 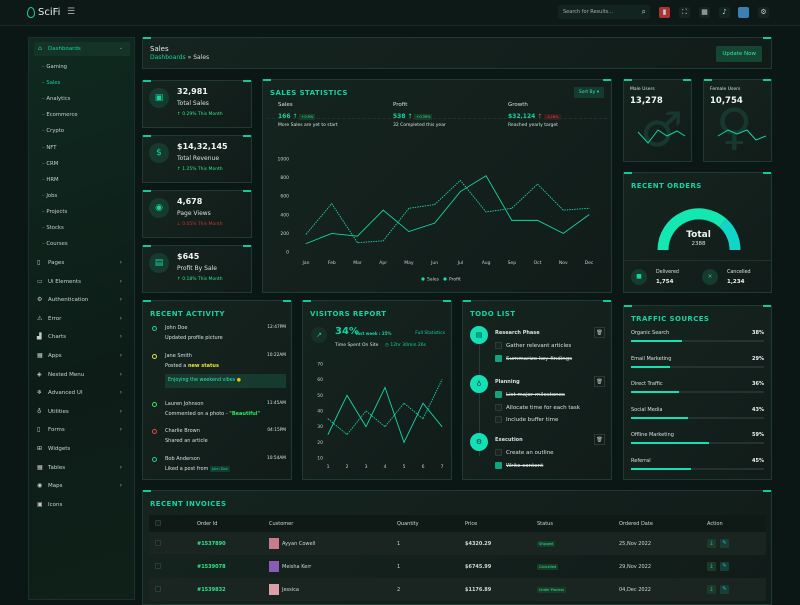 What do you see at coordinates (526, 420) in the screenshot?
I see `todo-task: Include buffer time` at bounding box center [526, 420].